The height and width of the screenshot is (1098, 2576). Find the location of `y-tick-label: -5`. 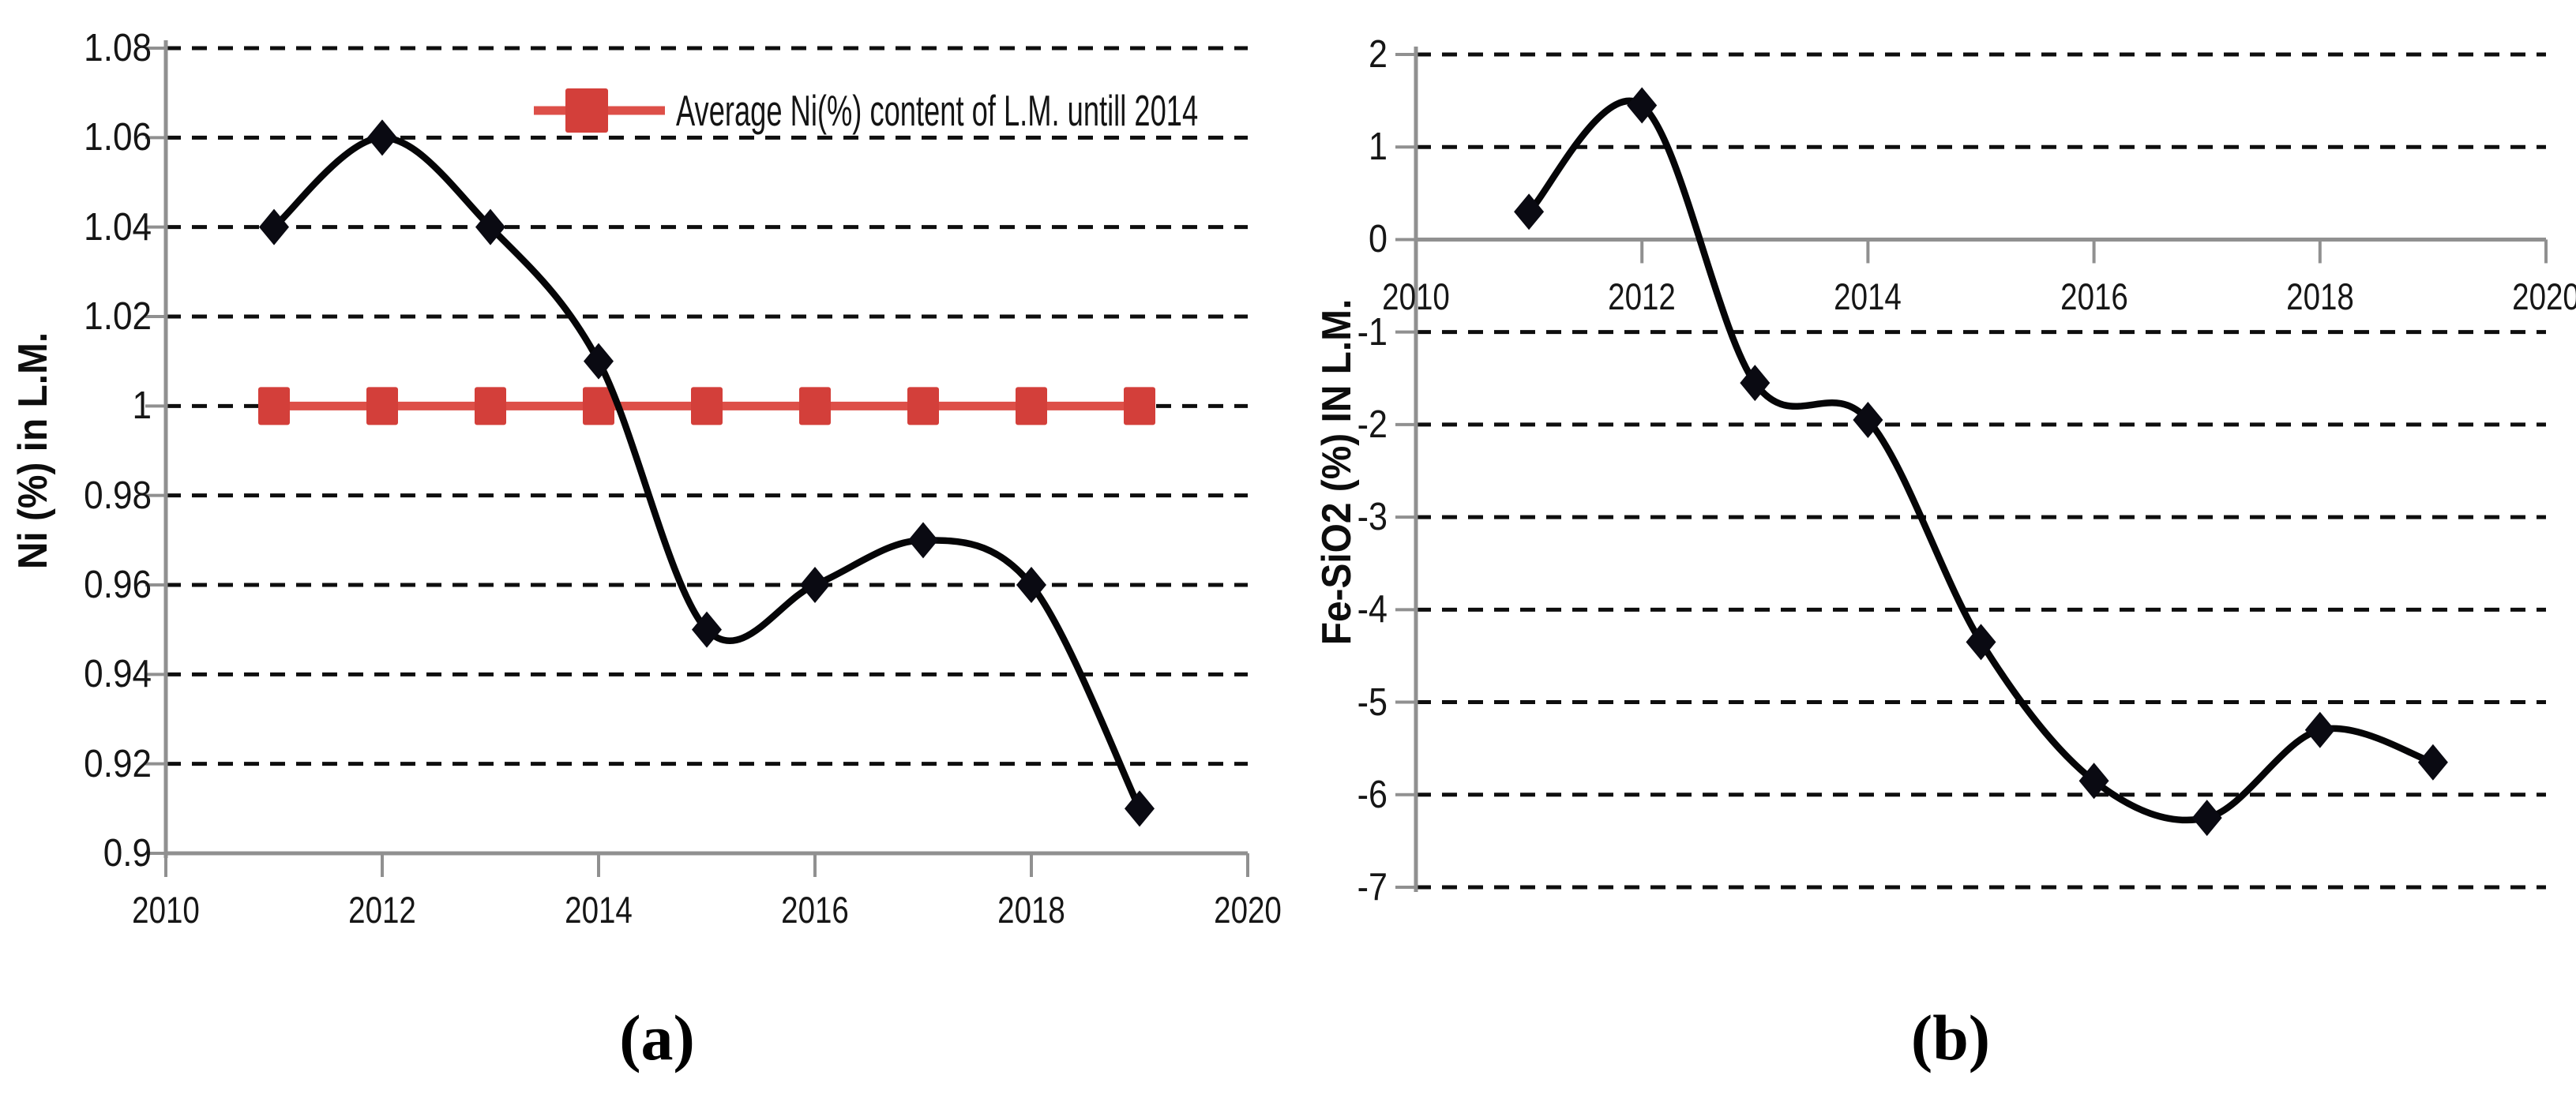

y-tick-label: -5 is located at coordinates (1372, 702).